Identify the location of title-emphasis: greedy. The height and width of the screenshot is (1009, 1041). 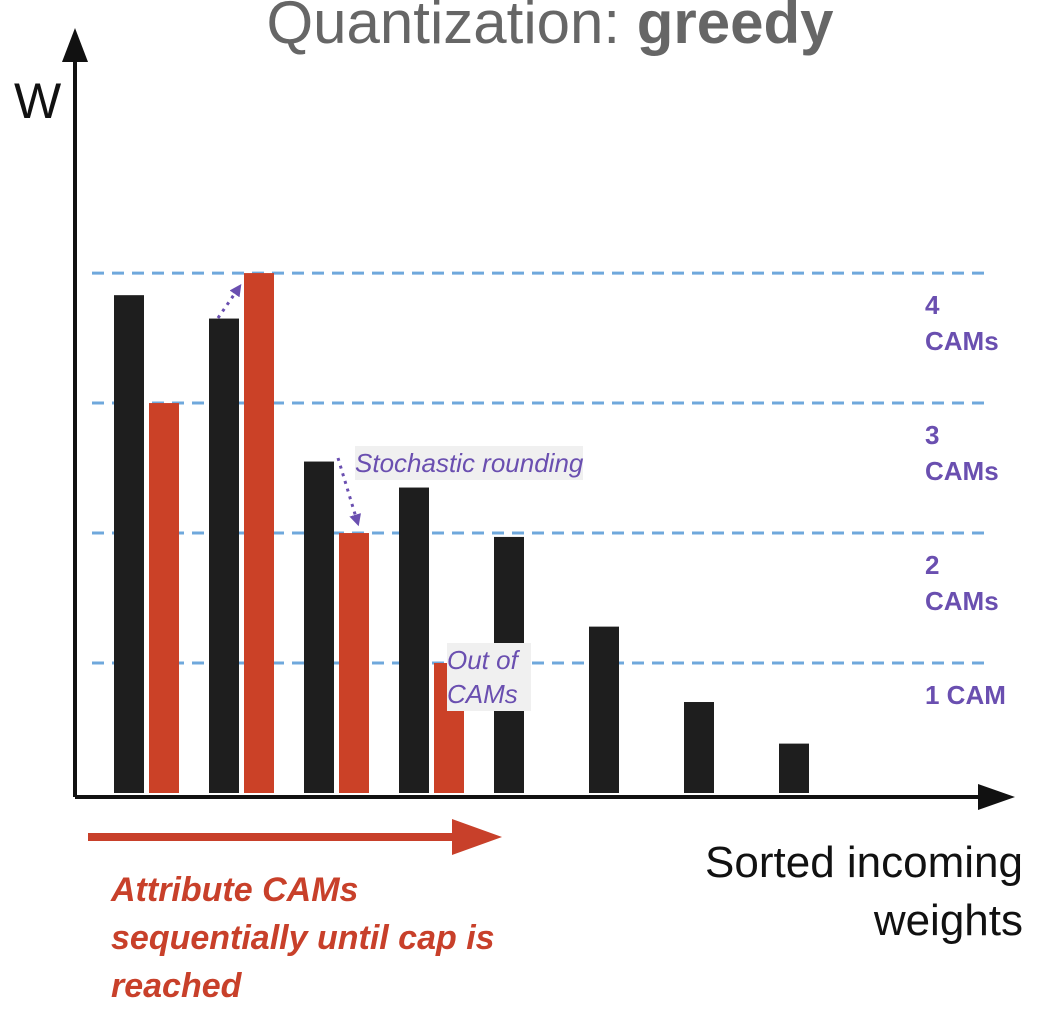
(735, 28).